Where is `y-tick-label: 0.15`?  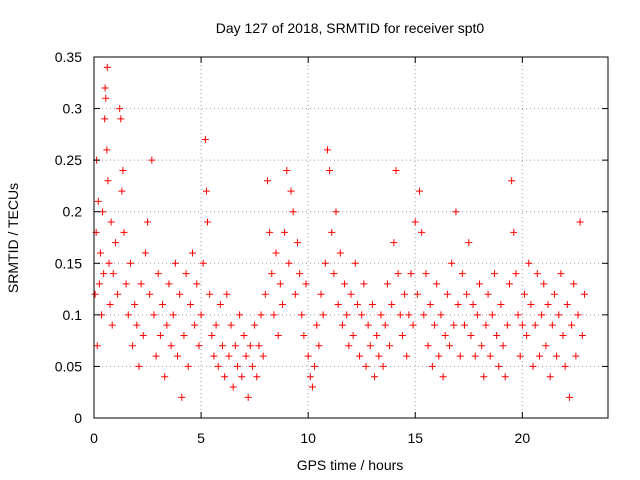
y-tick-label: 0.15 is located at coordinates (68, 263).